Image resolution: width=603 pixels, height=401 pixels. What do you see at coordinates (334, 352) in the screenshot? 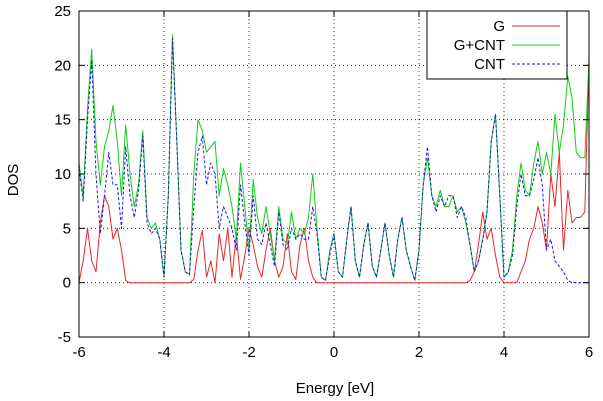
I see `x-tick-label: 0` at bounding box center [334, 352].